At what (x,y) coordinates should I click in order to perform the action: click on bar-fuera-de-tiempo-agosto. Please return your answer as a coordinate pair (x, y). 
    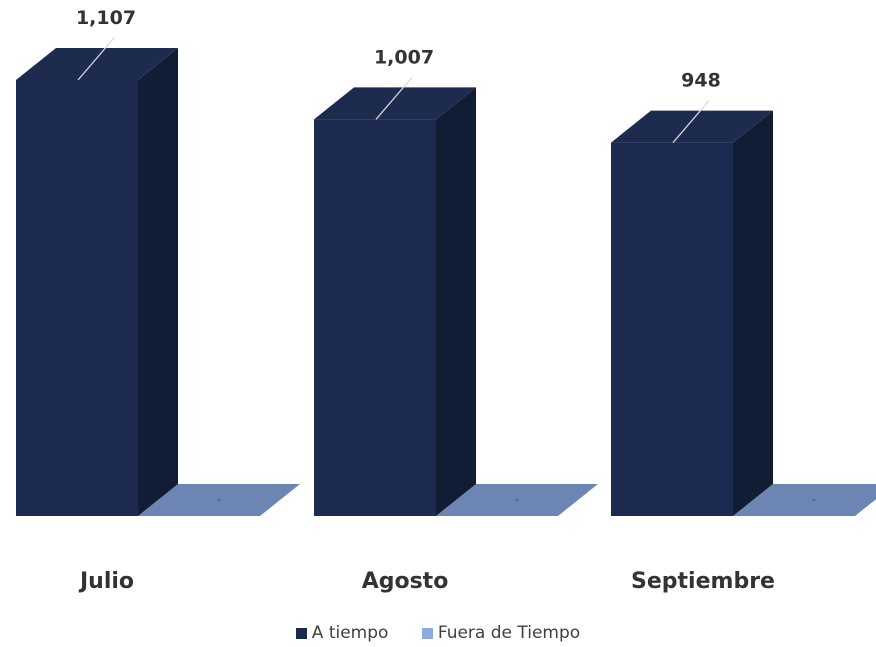
    Looking at the image, I should click on (517, 500).